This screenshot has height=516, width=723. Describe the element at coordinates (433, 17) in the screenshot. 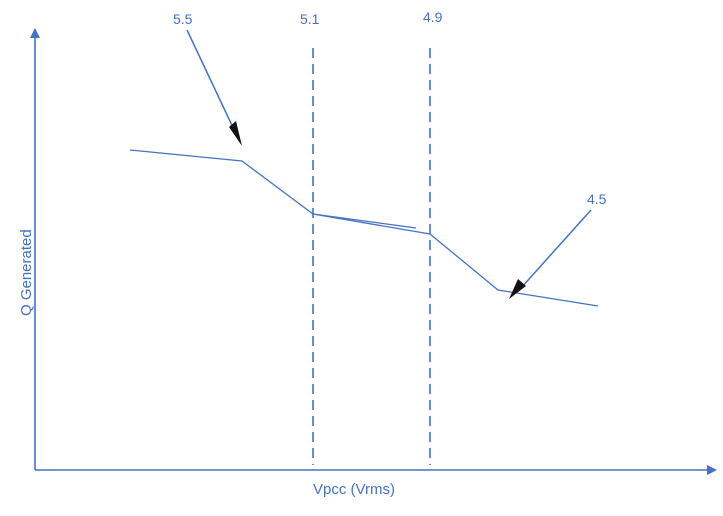

I see `annotation-label-4-9: 4.9` at that location.